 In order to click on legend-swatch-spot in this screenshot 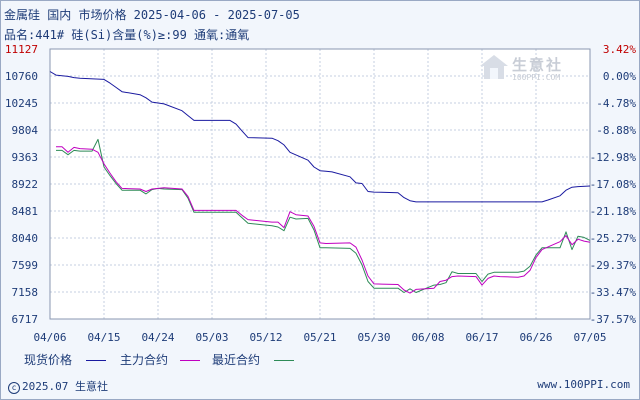, I will do `click(96, 360)`.